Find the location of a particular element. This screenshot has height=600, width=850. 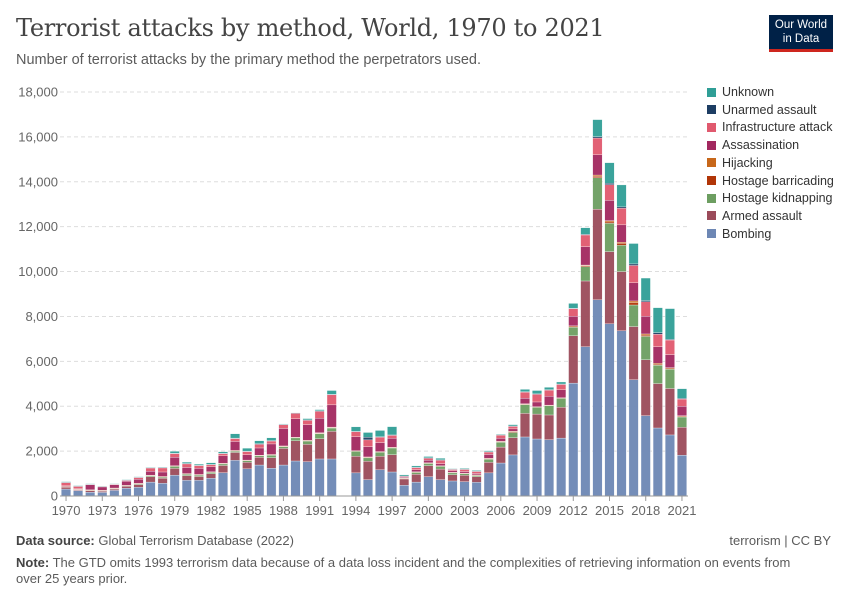

license: terrorism | CC BY is located at coordinates (780, 540).